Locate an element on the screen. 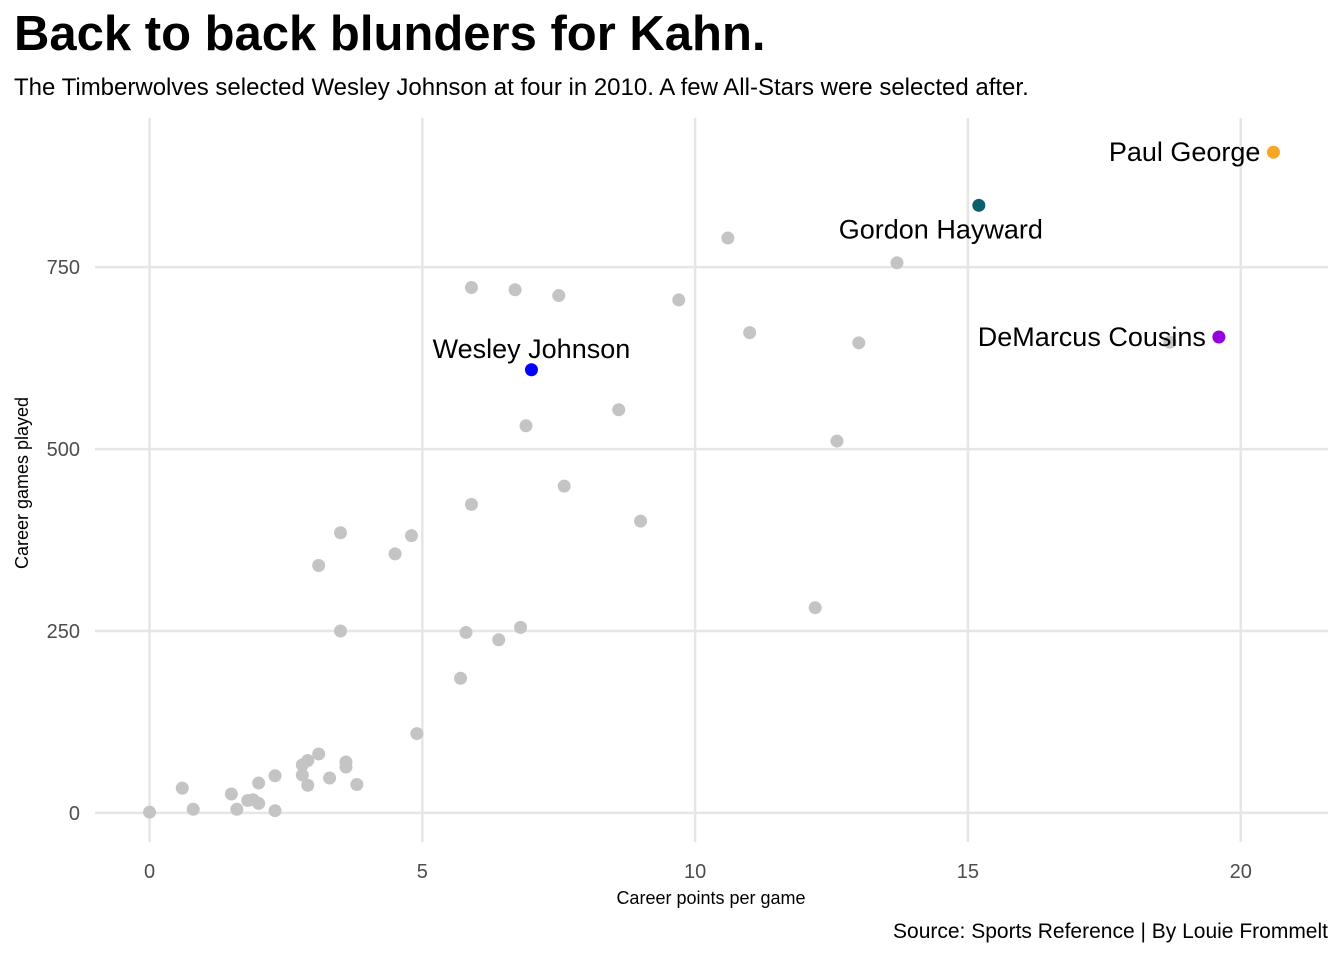 This screenshot has height=960, width=1344. x-tick-label: 20 is located at coordinates (1241, 872).